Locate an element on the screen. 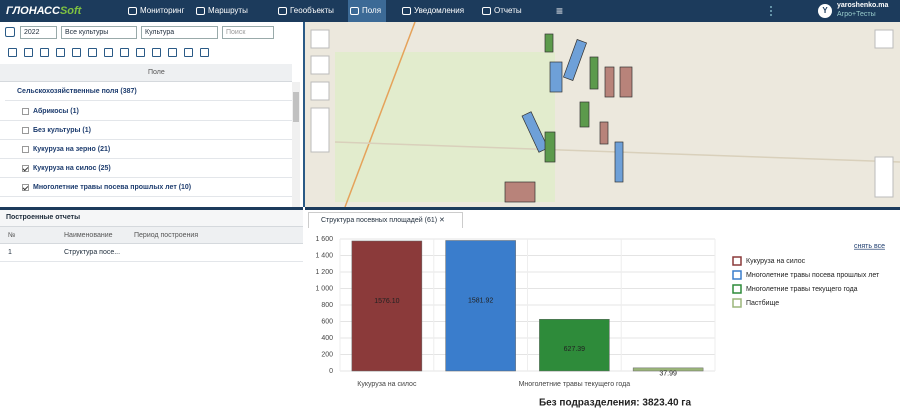 Image resolution: width=900 pixels, height=409 pixels. nav-tab: Отчеты is located at coordinates (503, 11).